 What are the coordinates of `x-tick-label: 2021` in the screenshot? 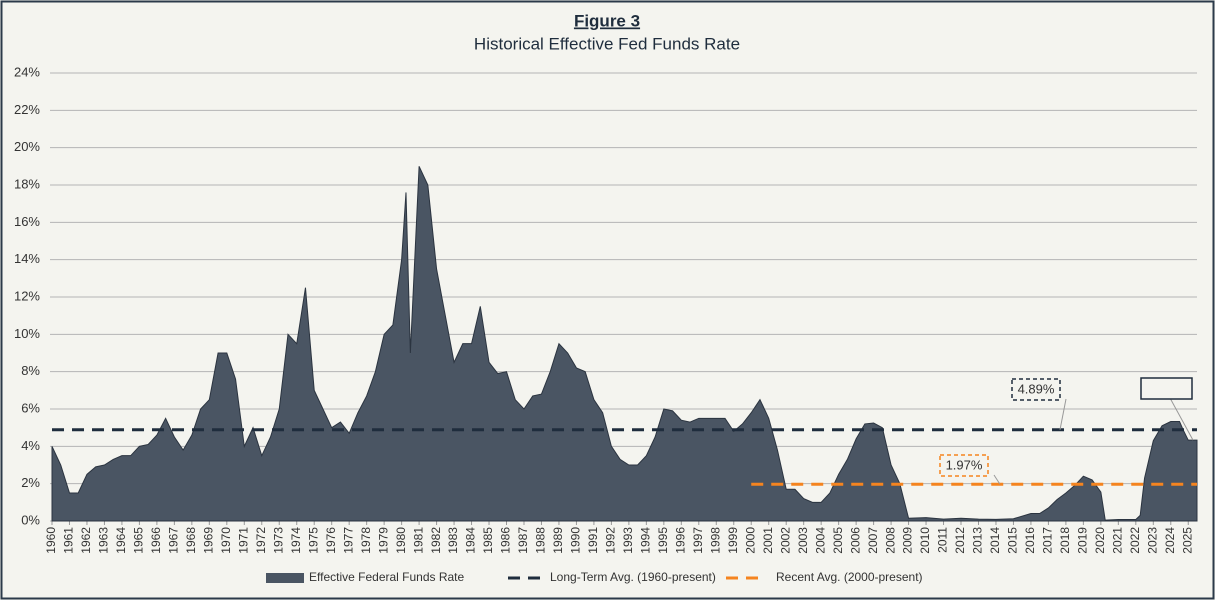 It's located at (1118, 540).